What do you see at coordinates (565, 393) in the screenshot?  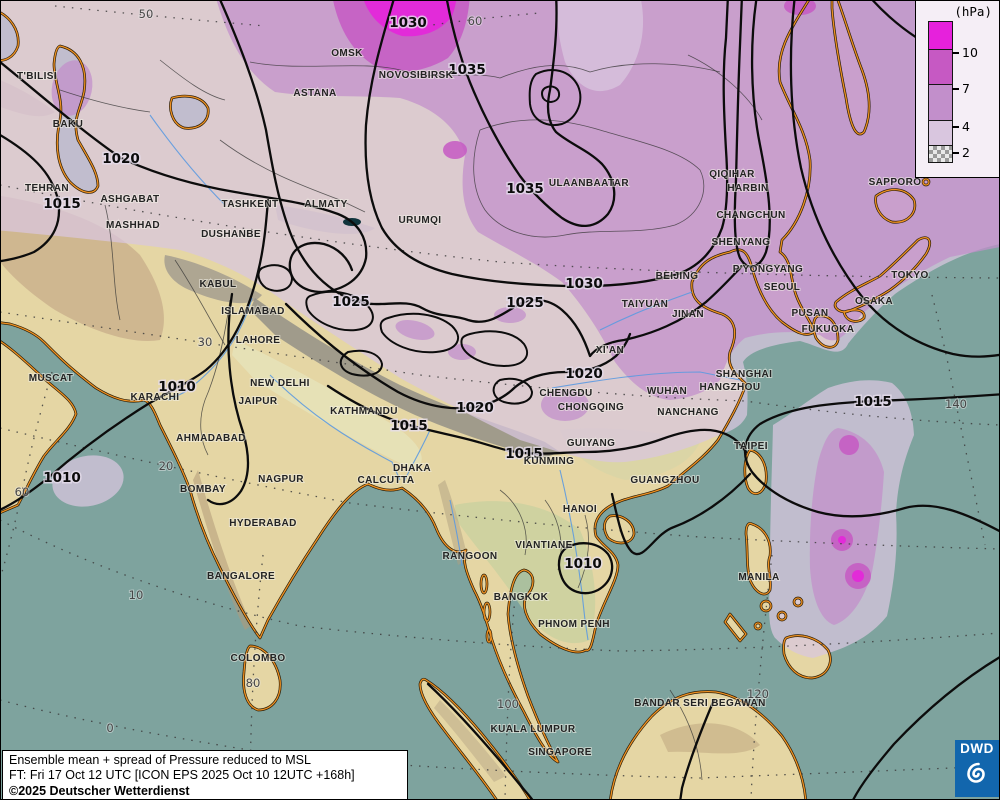 I see `city-label: CHENGDU` at bounding box center [565, 393].